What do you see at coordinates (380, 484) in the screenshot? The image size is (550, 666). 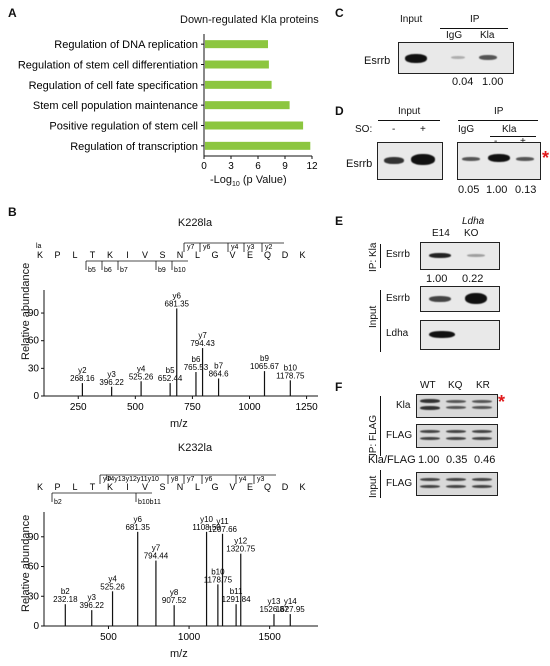 I see `f-input-bracket` at bounding box center [380, 484].